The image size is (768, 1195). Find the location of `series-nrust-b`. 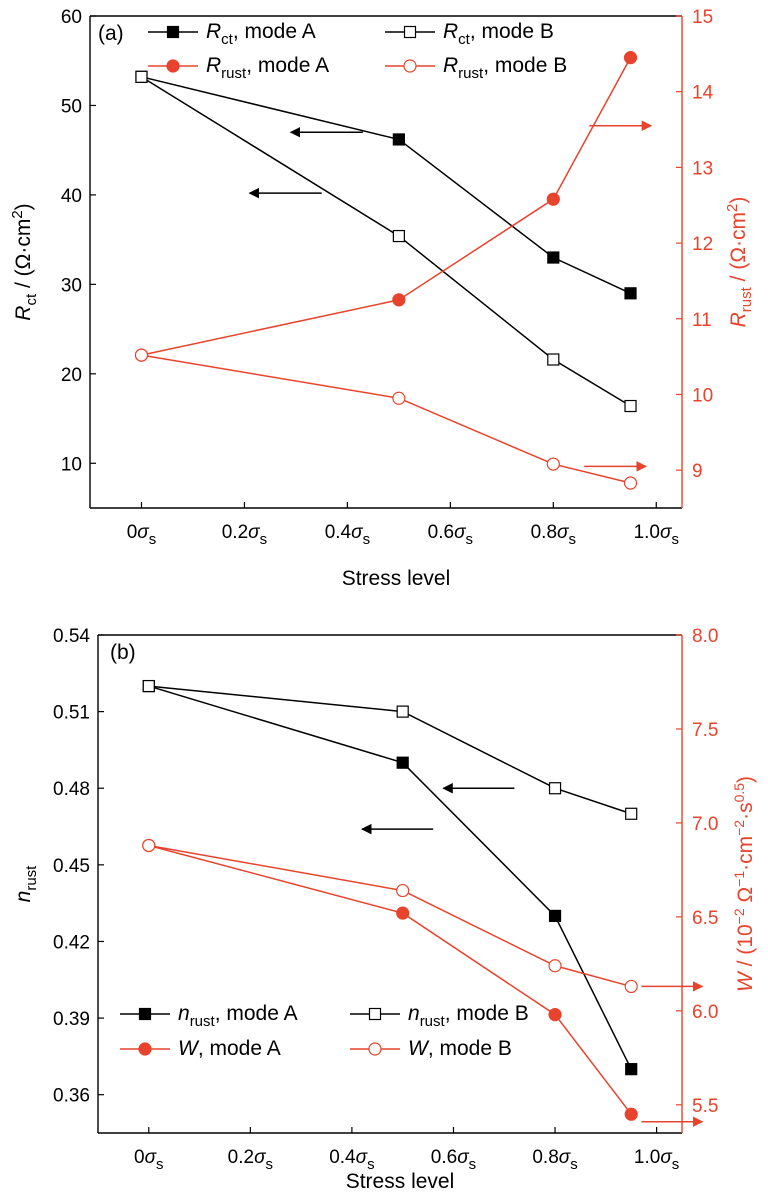

series-nrust-b is located at coordinates (390, 749).